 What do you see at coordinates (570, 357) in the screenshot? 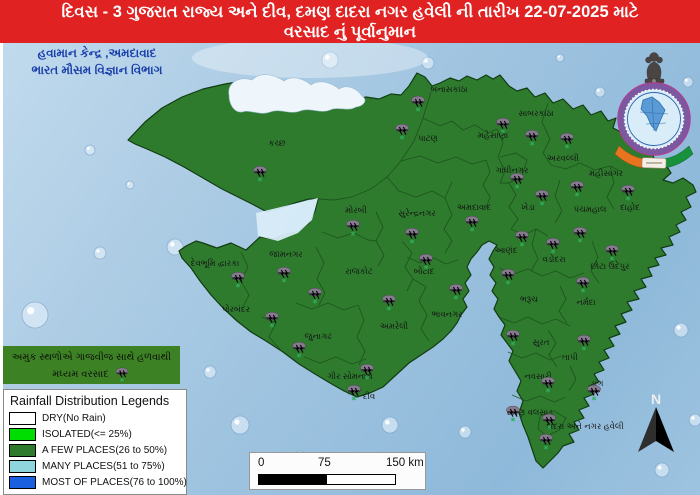
I see `district-label: તાપી` at bounding box center [570, 357].